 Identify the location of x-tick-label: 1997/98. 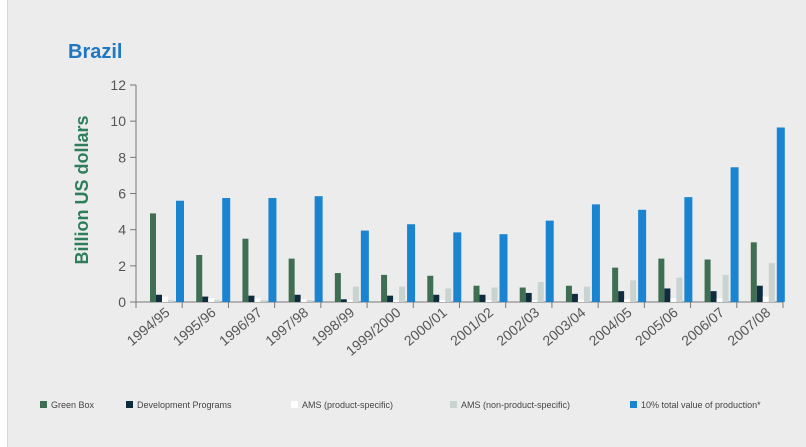
(286, 326).